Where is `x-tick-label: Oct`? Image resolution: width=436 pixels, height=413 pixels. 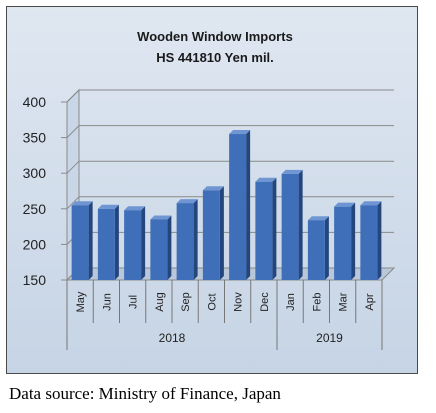
x-tick-label: Oct is located at coordinates (212, 301).